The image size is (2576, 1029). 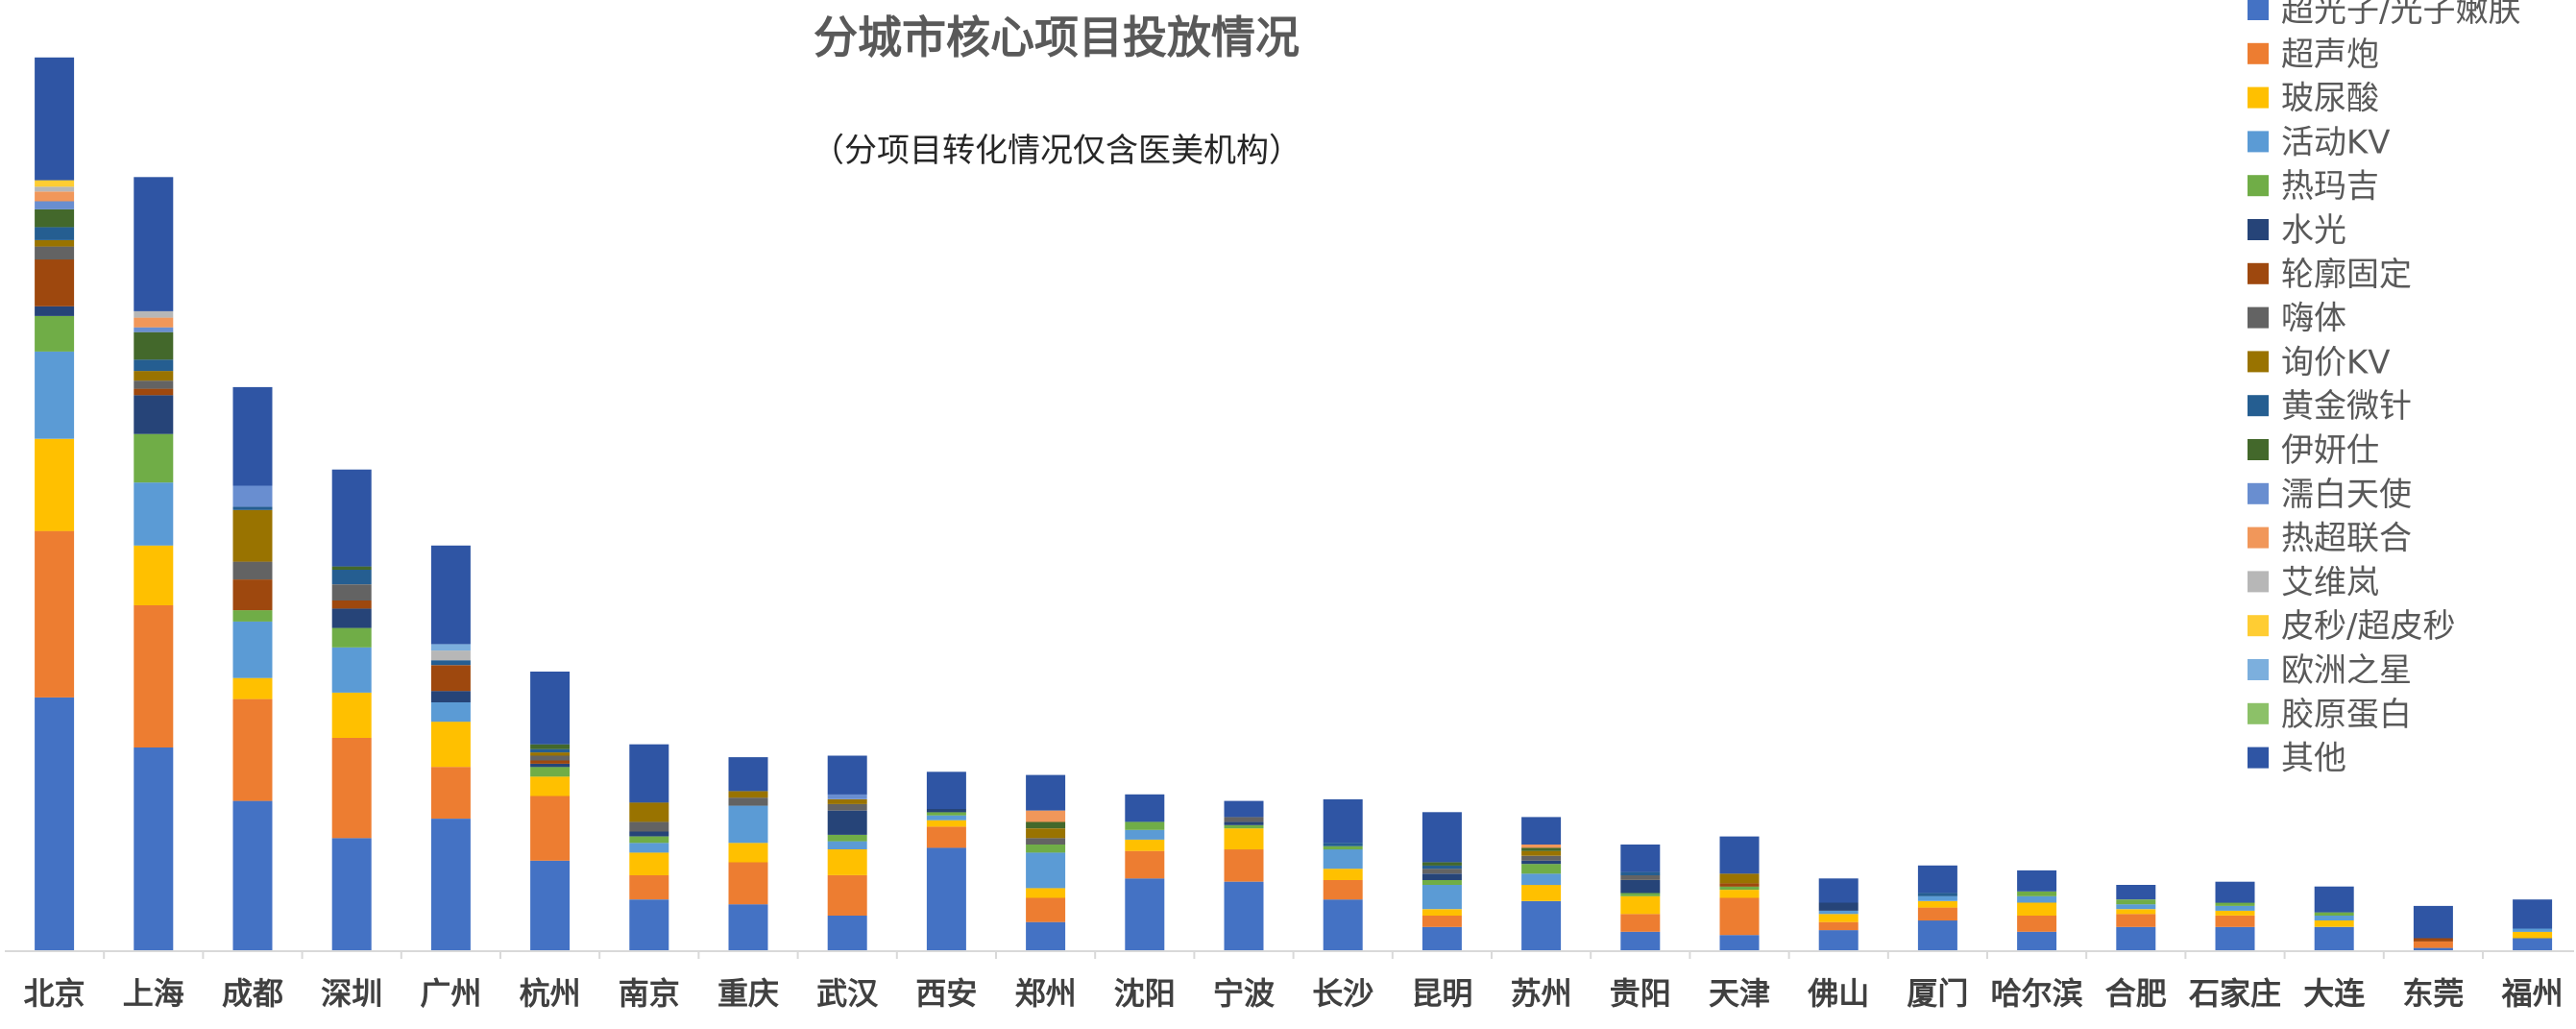 What do you see at coordinates (2336, 142) in the screenshot?
I see `legend-label: 活动KV` at bounding box center [2336, 142].